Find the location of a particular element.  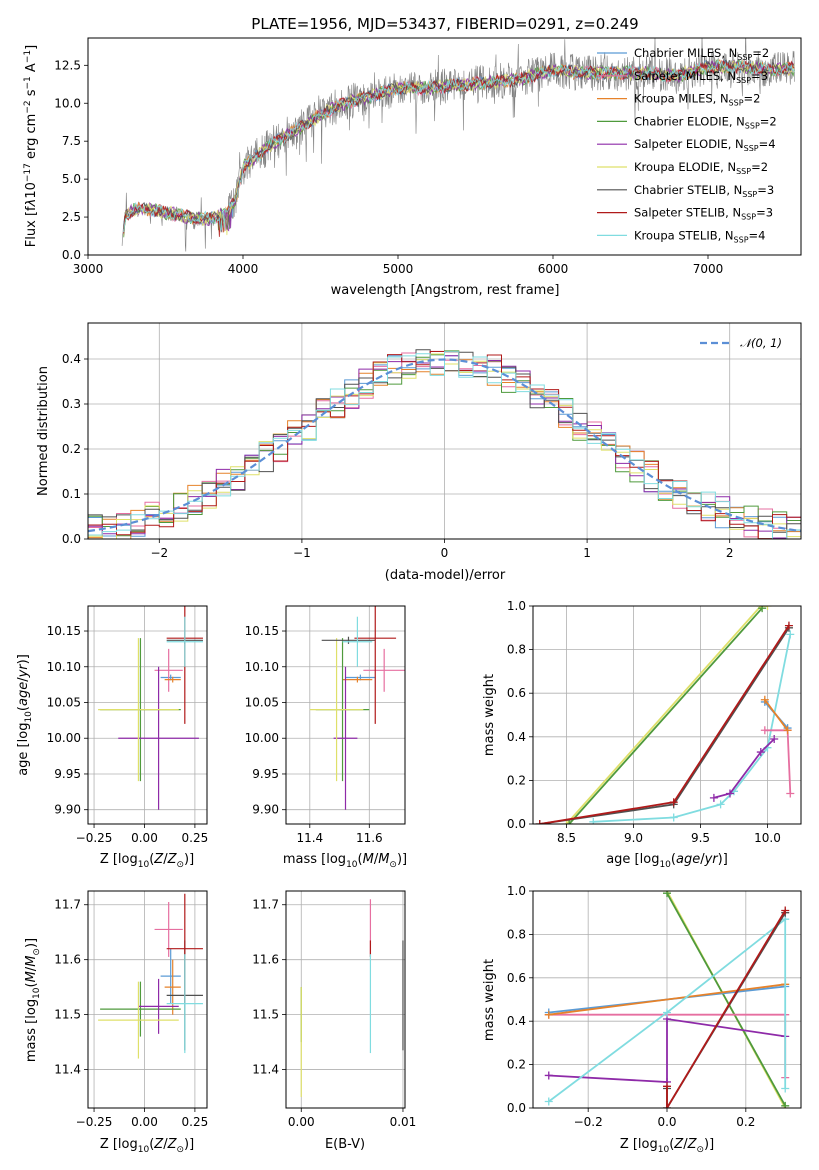

age-vs-mass-points is located at coordinates (357, 708).